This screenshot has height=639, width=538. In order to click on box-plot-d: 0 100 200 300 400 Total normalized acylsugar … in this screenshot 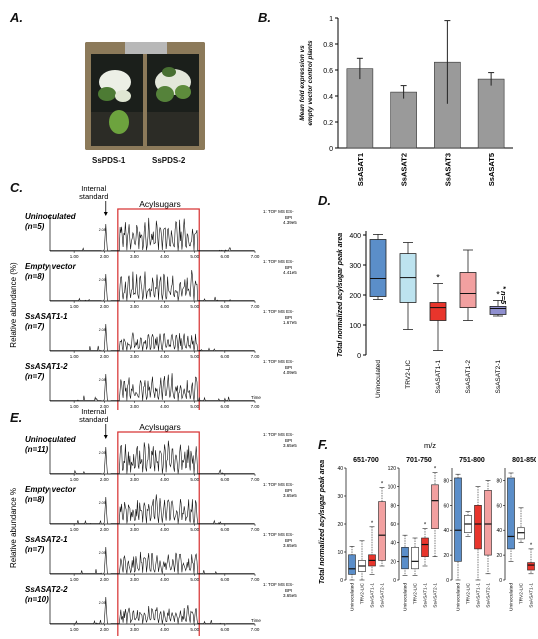, I will do `click(422, 314)`.